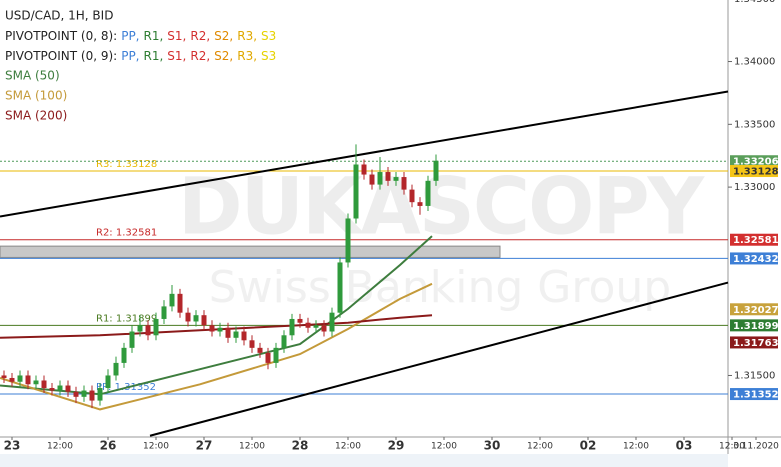 This screenshot has height=467, width=781. What do you see at coordinates (61, 36) in the screenshot?
I see `pivot-legend-prefix: PIVOTPOINT (0, 8):` at bounding box center [61, 36].